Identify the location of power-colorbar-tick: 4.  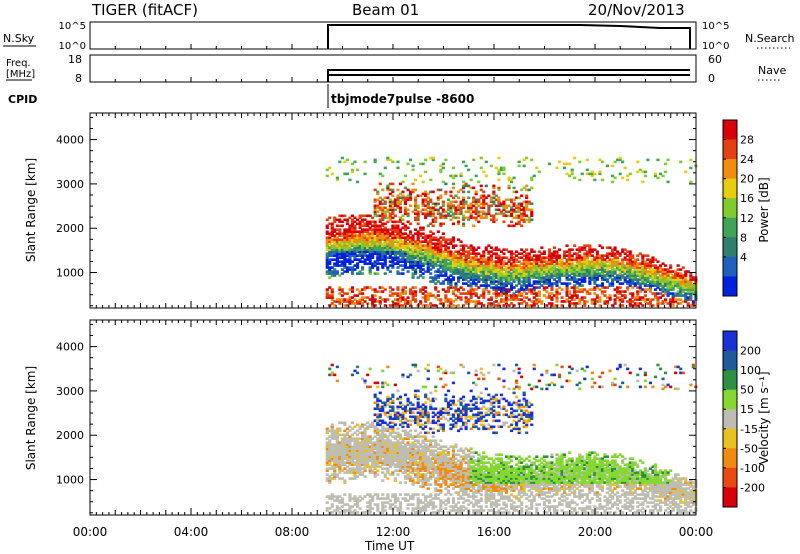
(743, 257).